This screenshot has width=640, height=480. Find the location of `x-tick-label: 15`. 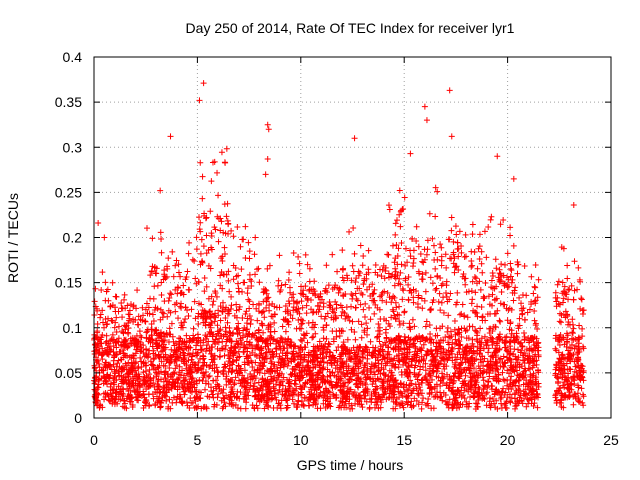

x-tick-label: 15 is located at coordinates (404, 440).